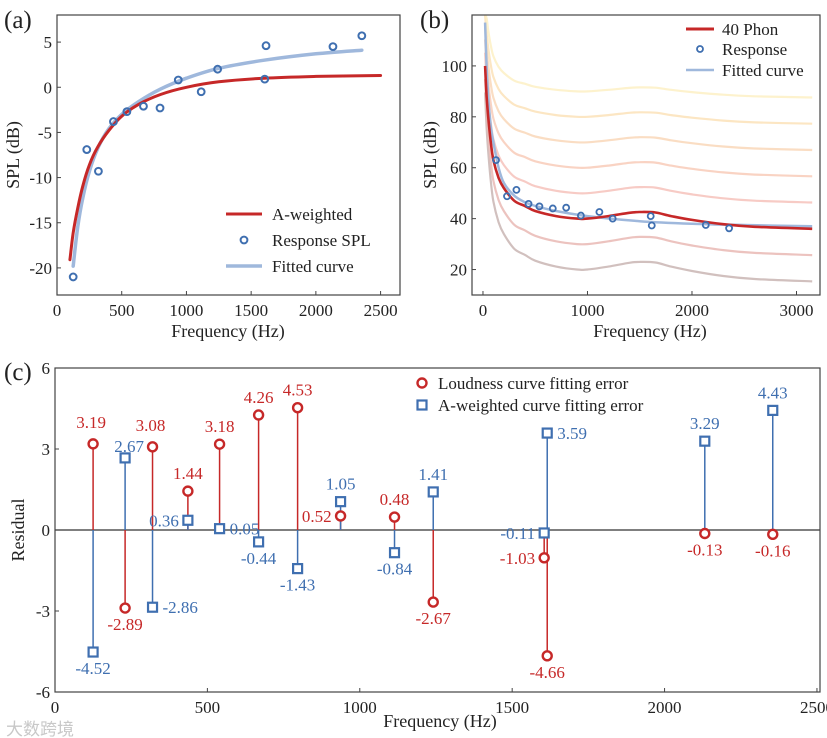 The image size is (827, 738). I want to click on legend-a-weighted-label: A-weighted, so click(312, 214).